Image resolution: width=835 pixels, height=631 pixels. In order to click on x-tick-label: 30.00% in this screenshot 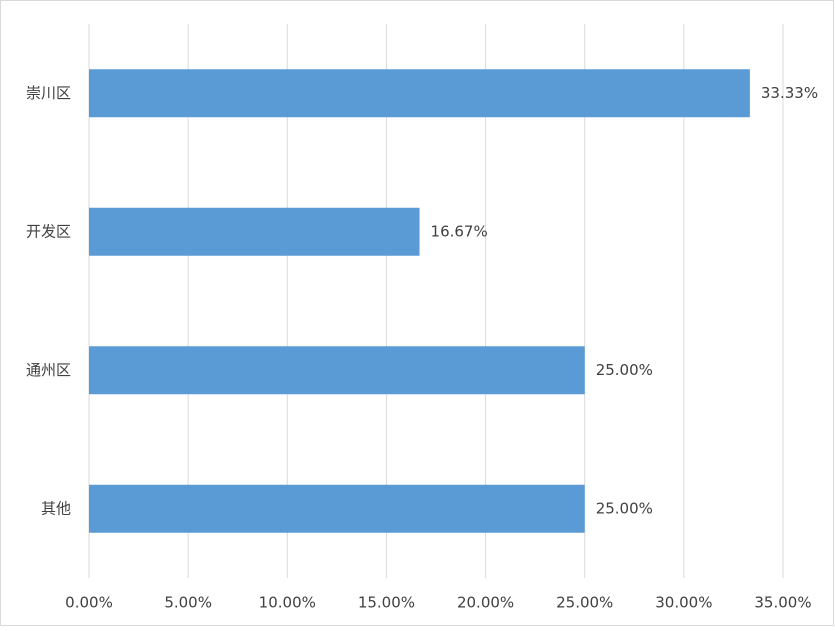, I will do `click(683, 603)`.